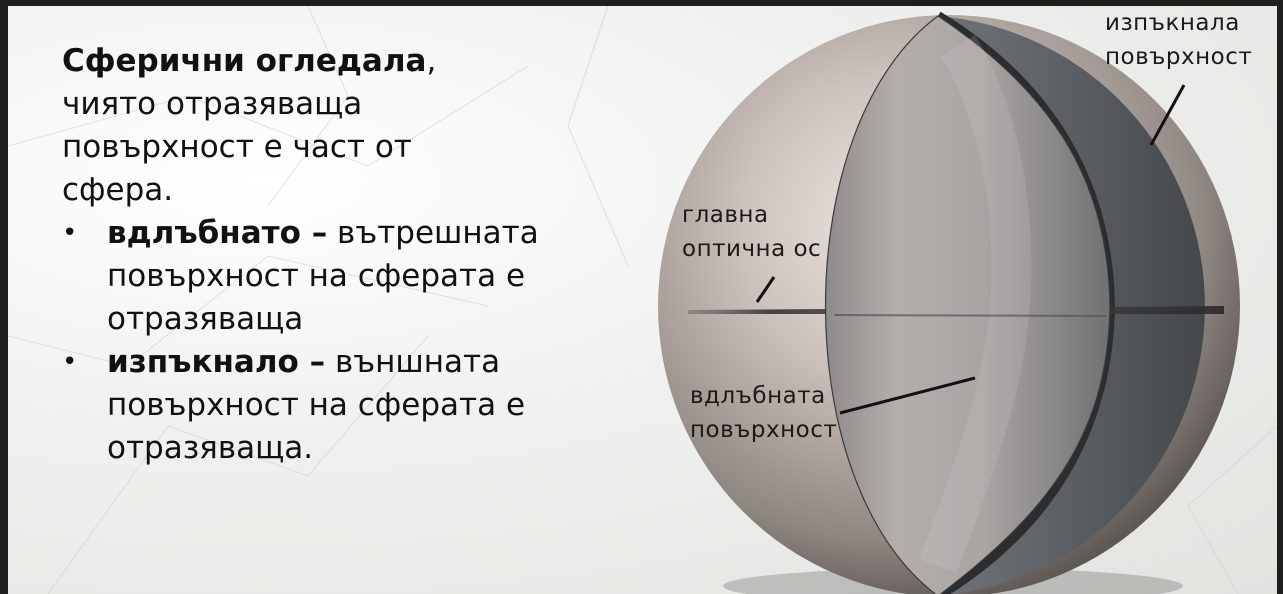 This screenshot has height=594, width=1283. Describe the element at coordinates (907, 395) in the screenshot. I see `pointer-concave` at that location.